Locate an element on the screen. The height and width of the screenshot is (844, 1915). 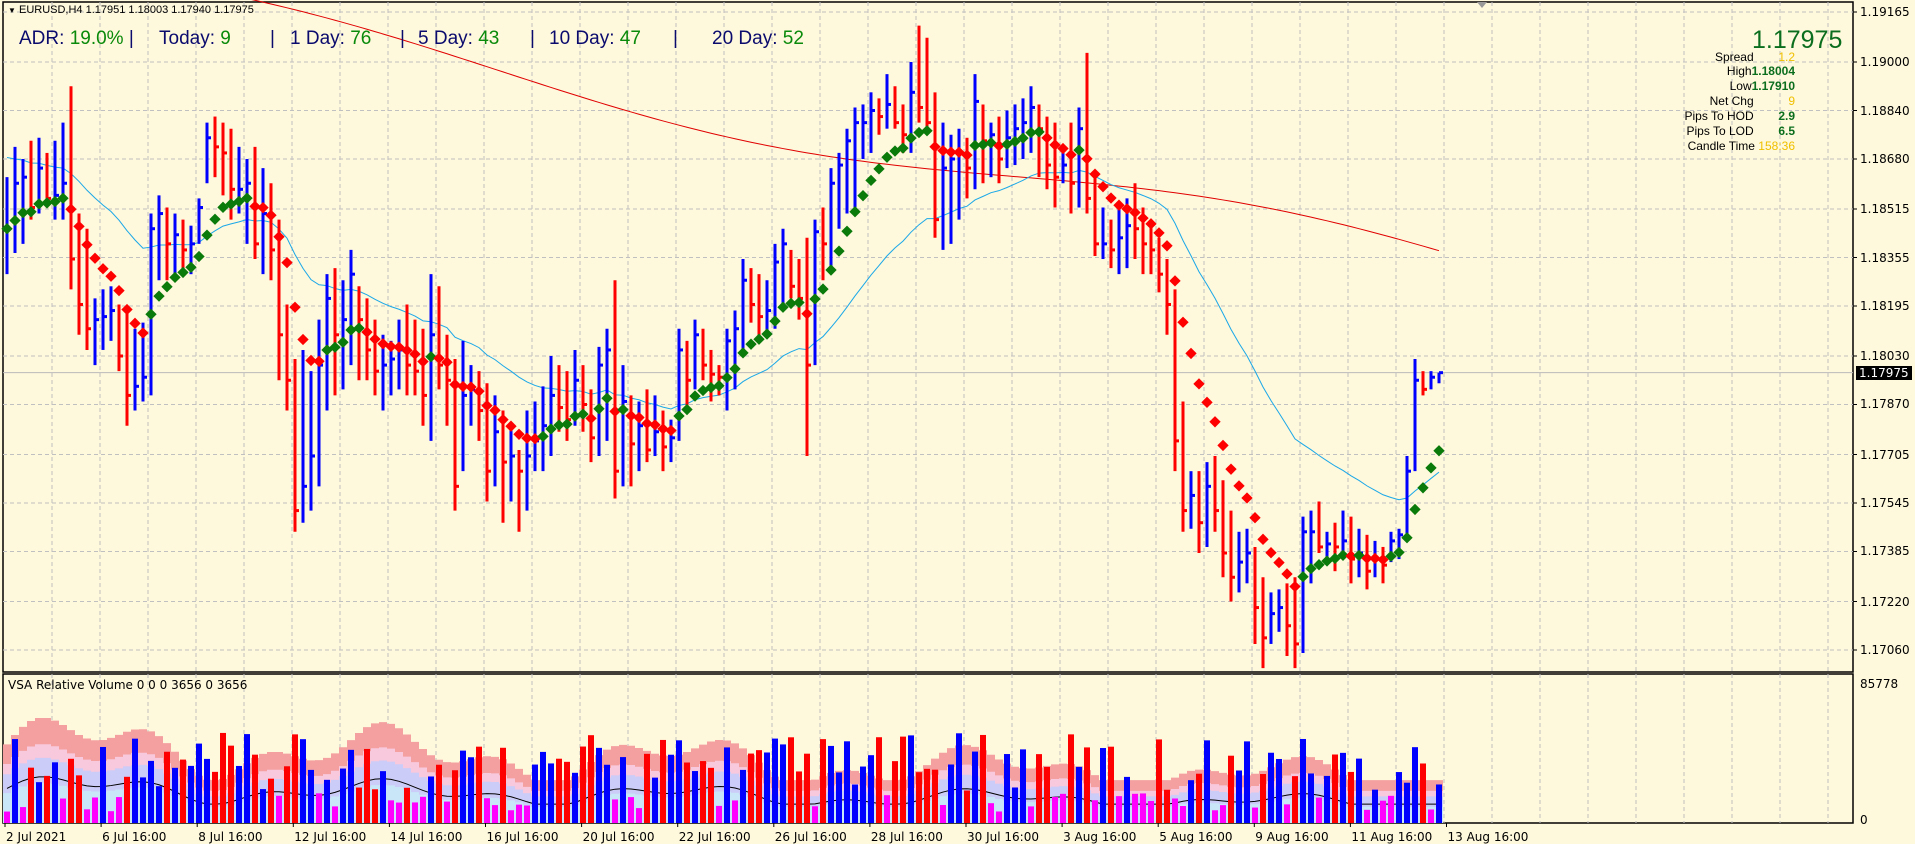
time-tick-label: 30 Jul 16:00 is located at coordinates (1003, 837).